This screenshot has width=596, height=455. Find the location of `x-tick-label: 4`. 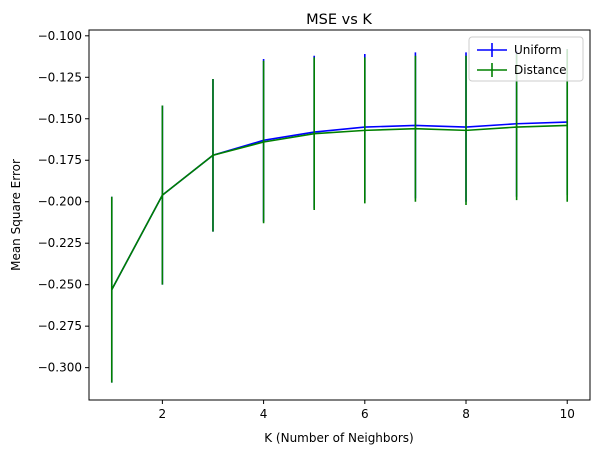

x-tick-label: 4 is located at coordinates (264, 414).